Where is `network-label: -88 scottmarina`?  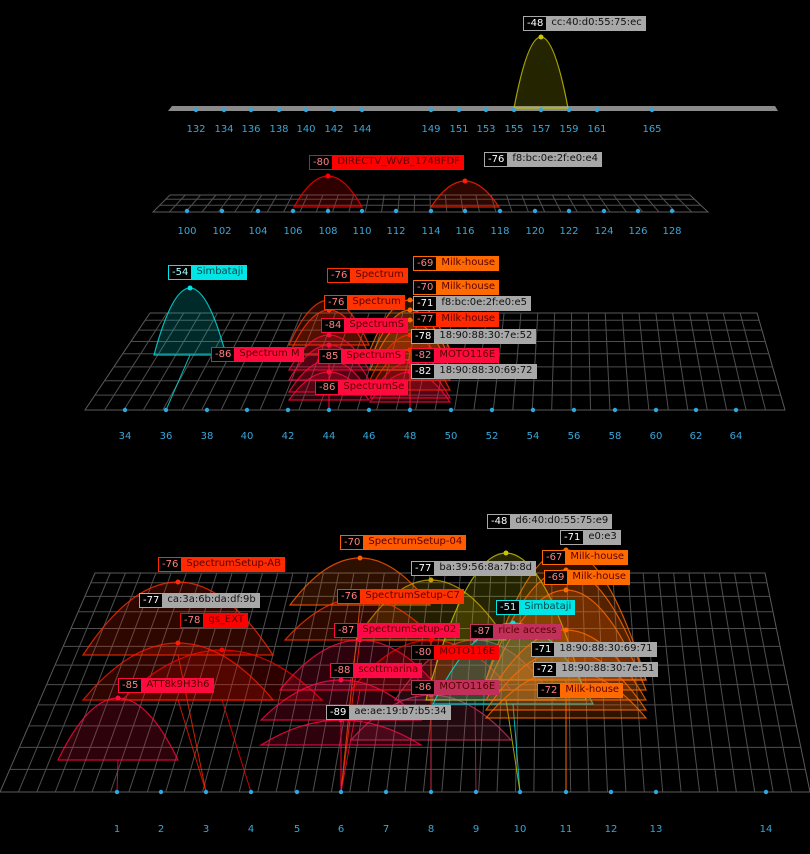
network-label: -88 scottmarina is located at coordinates (376, 670).